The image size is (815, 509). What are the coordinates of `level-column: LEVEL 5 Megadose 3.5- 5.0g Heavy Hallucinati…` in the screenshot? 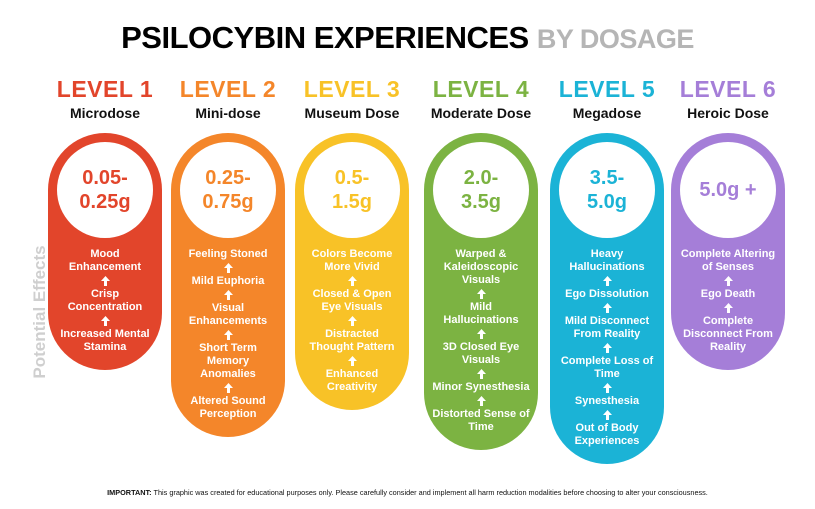 It's located at (607, 270).